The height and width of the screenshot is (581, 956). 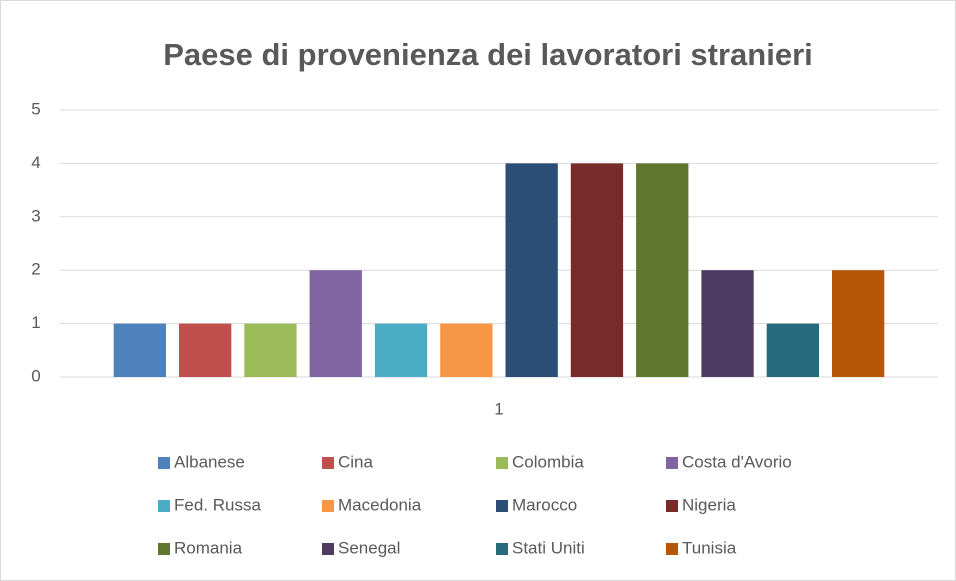 What do you see at coordinates (208, 547) in the screenshot?
I see `legend-label: Romania` at bounding box center [208, 547].